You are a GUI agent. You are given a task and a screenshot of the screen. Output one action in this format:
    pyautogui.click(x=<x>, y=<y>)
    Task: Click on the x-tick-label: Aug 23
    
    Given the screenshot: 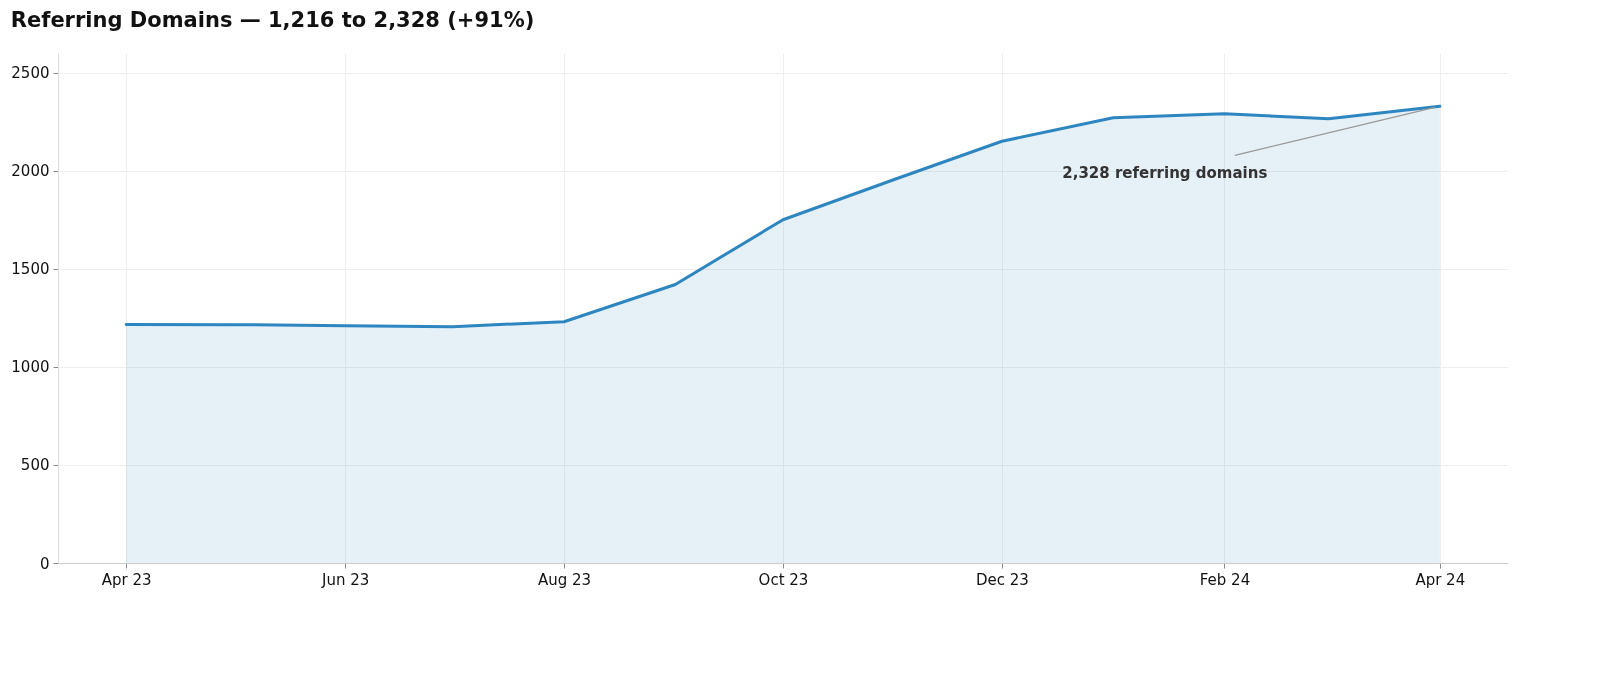 What is the action you would take?
    pyautogui.click(x=564, y=579)
    